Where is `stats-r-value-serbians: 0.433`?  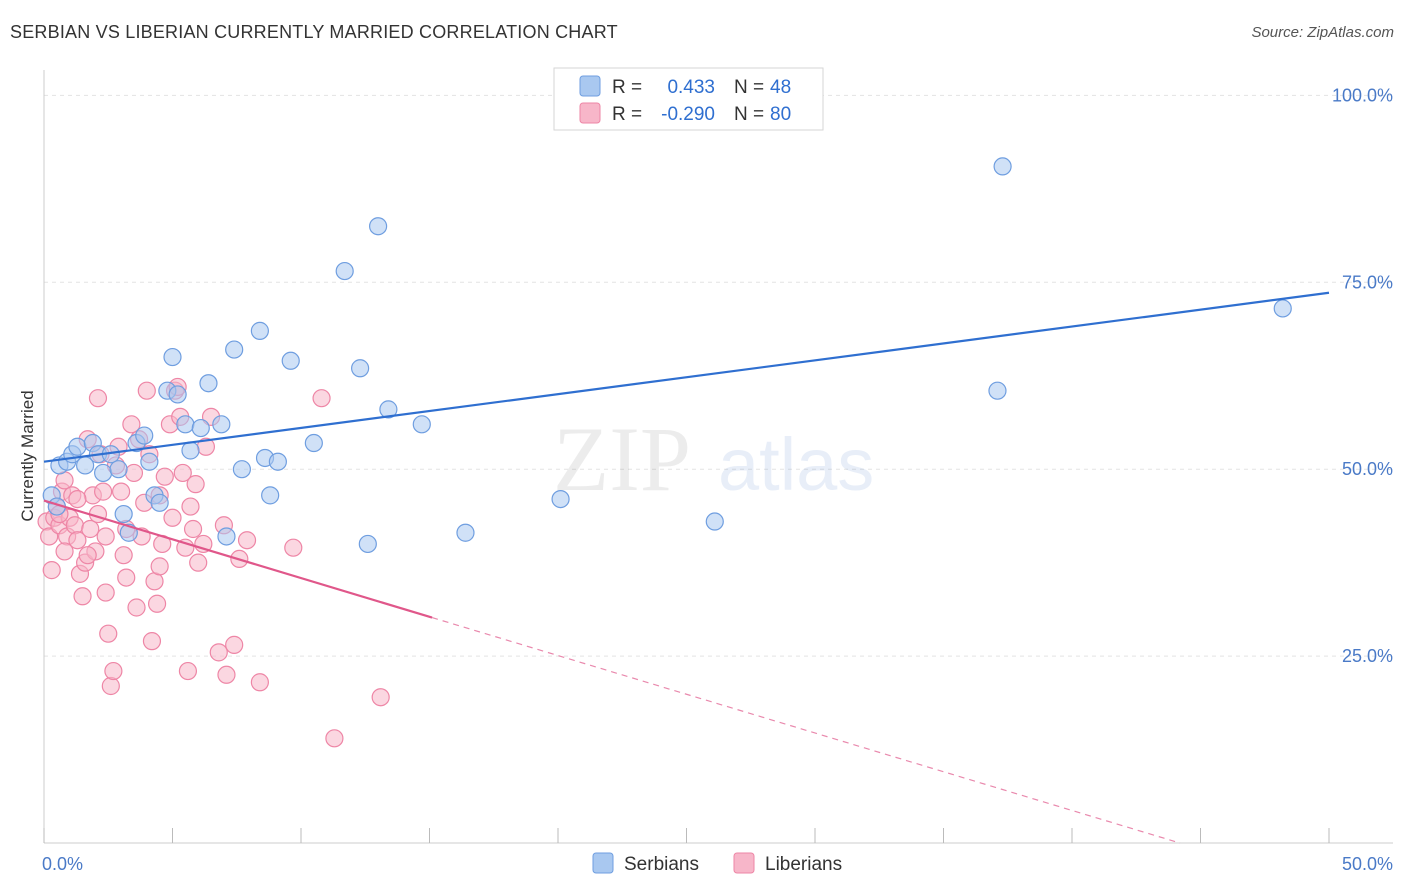
stats-r-value-serbians: 0.433 is located at coordinates (691, 87).